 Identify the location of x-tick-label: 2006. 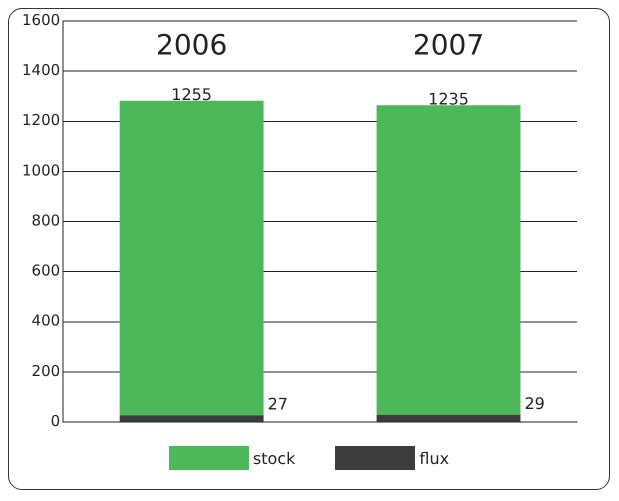
(192, 45).